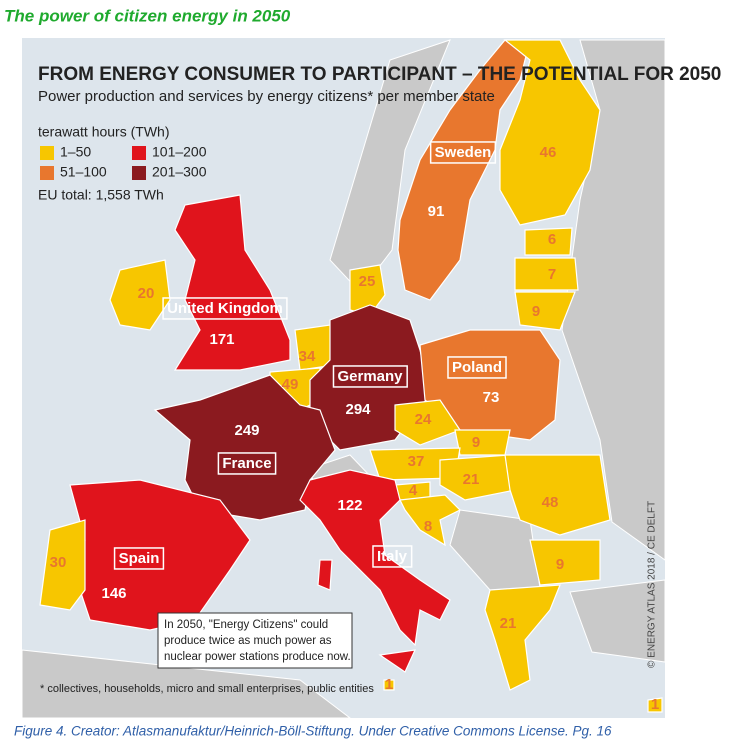  What do you see at coordinates (246, 625) in the screenshot?
I see `note-line: In 2050, "Energy Citizens" could` at bounding box center [246, 625].